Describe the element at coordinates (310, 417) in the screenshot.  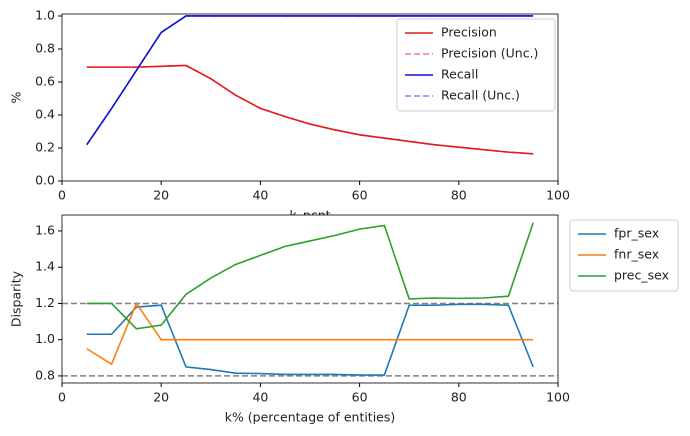
I see `x-axis-label: k% (percentage of entities)` at that location.